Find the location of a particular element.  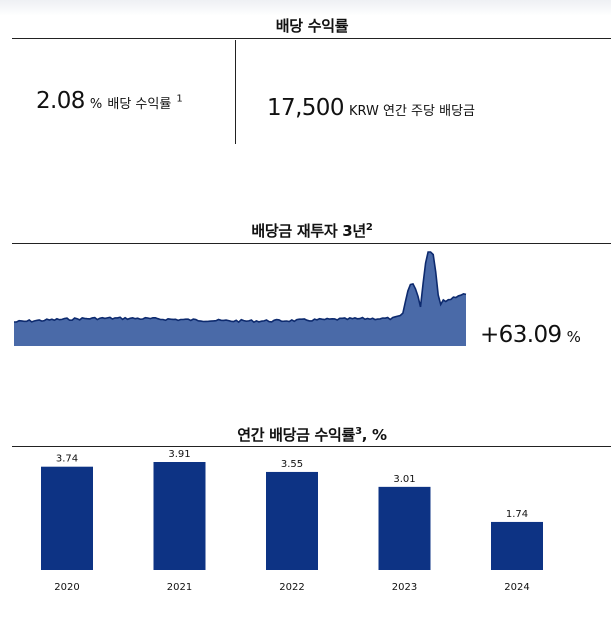

dividend-yield-value: 2.08 is located at coordinates (60, 101).